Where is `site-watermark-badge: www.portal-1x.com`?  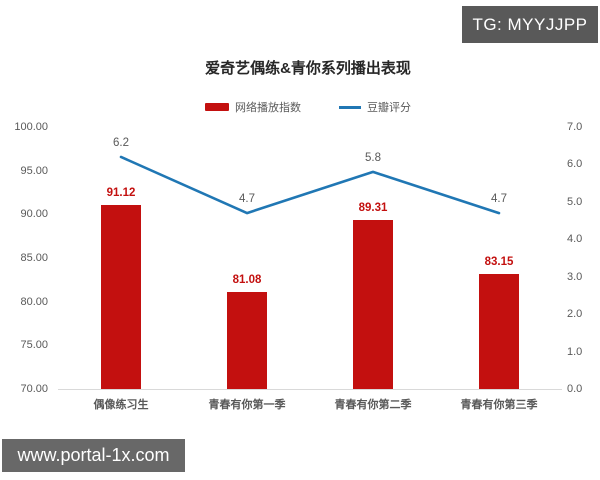
site-watermark-badge: www.portal-1x.com is located at coordinates (93, 455).